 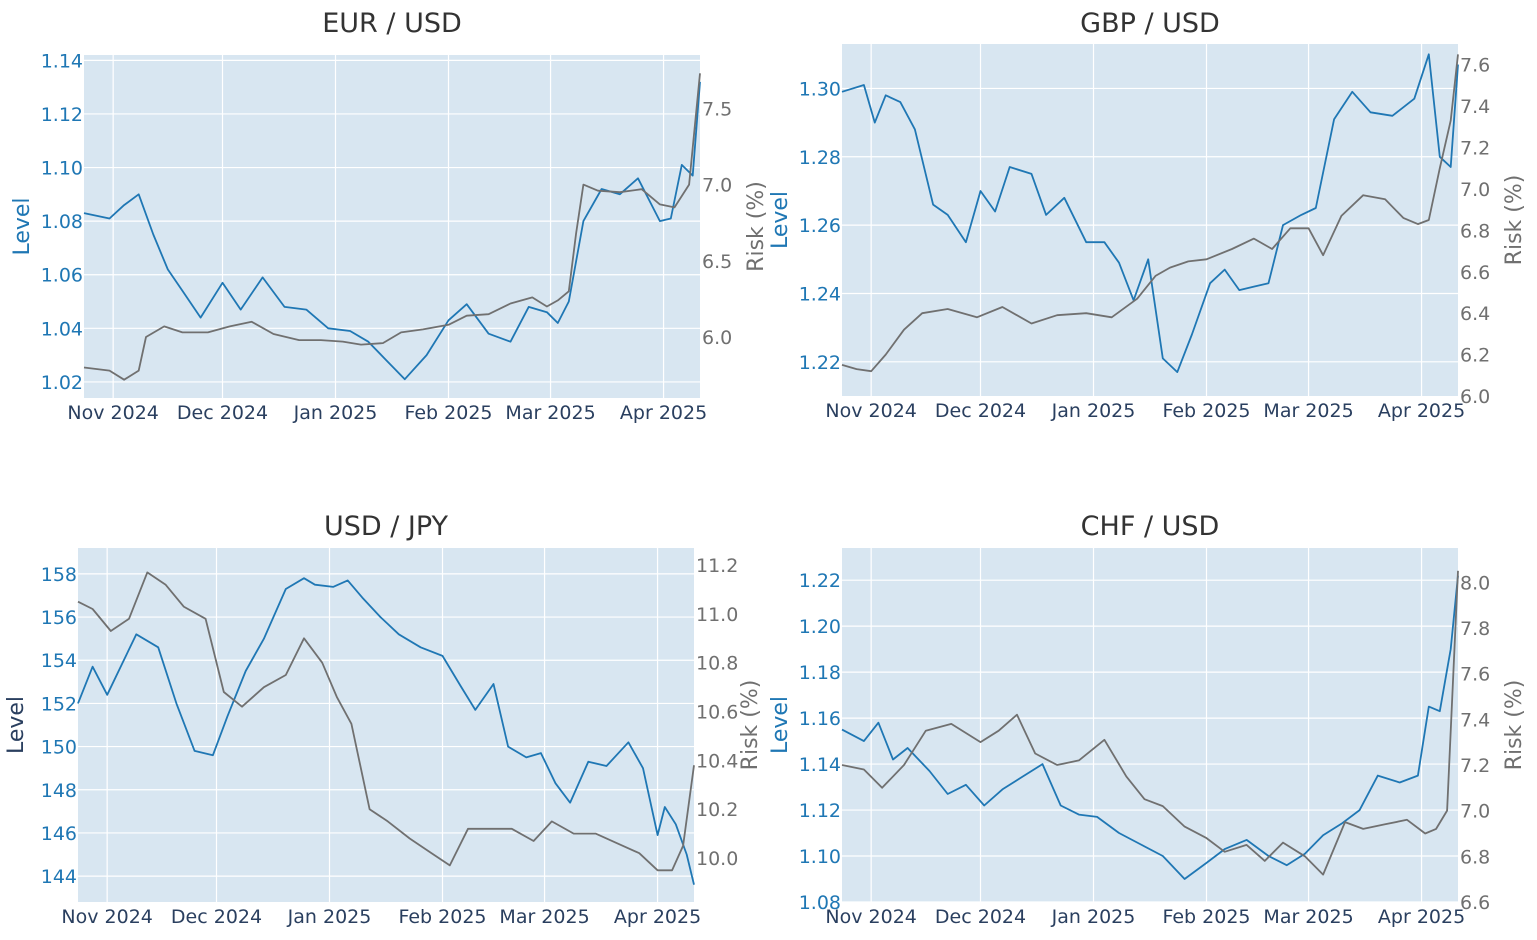 I want to click on y2-tick-label: 6.6, so click(x=1475, y=273).